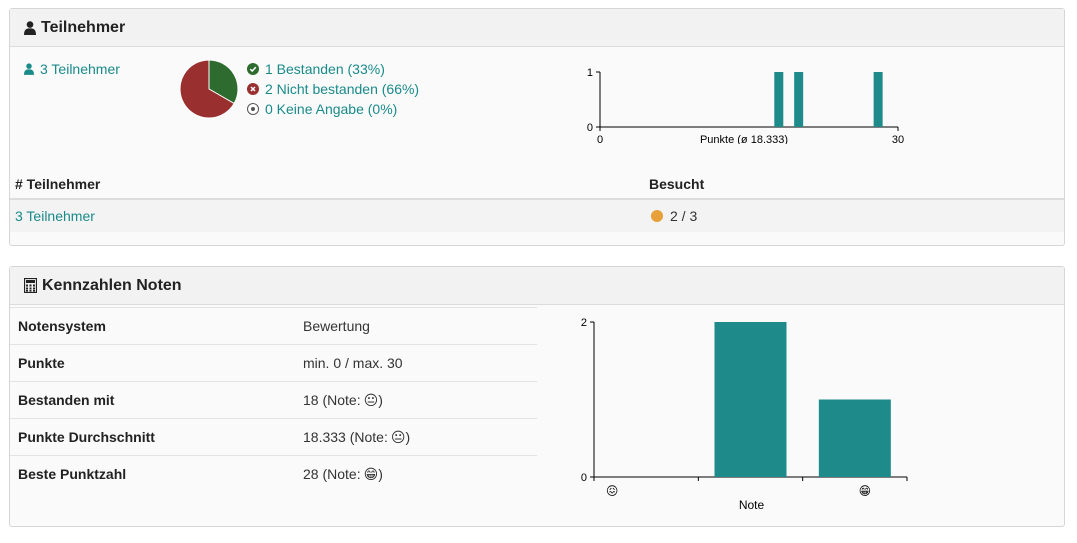 The height and width of the screenshot is (543, 1077). What do you see at coordinates (600, 139) in the screenshot?
I see `x-tick-label: 0` at bounding box center [600, 139].